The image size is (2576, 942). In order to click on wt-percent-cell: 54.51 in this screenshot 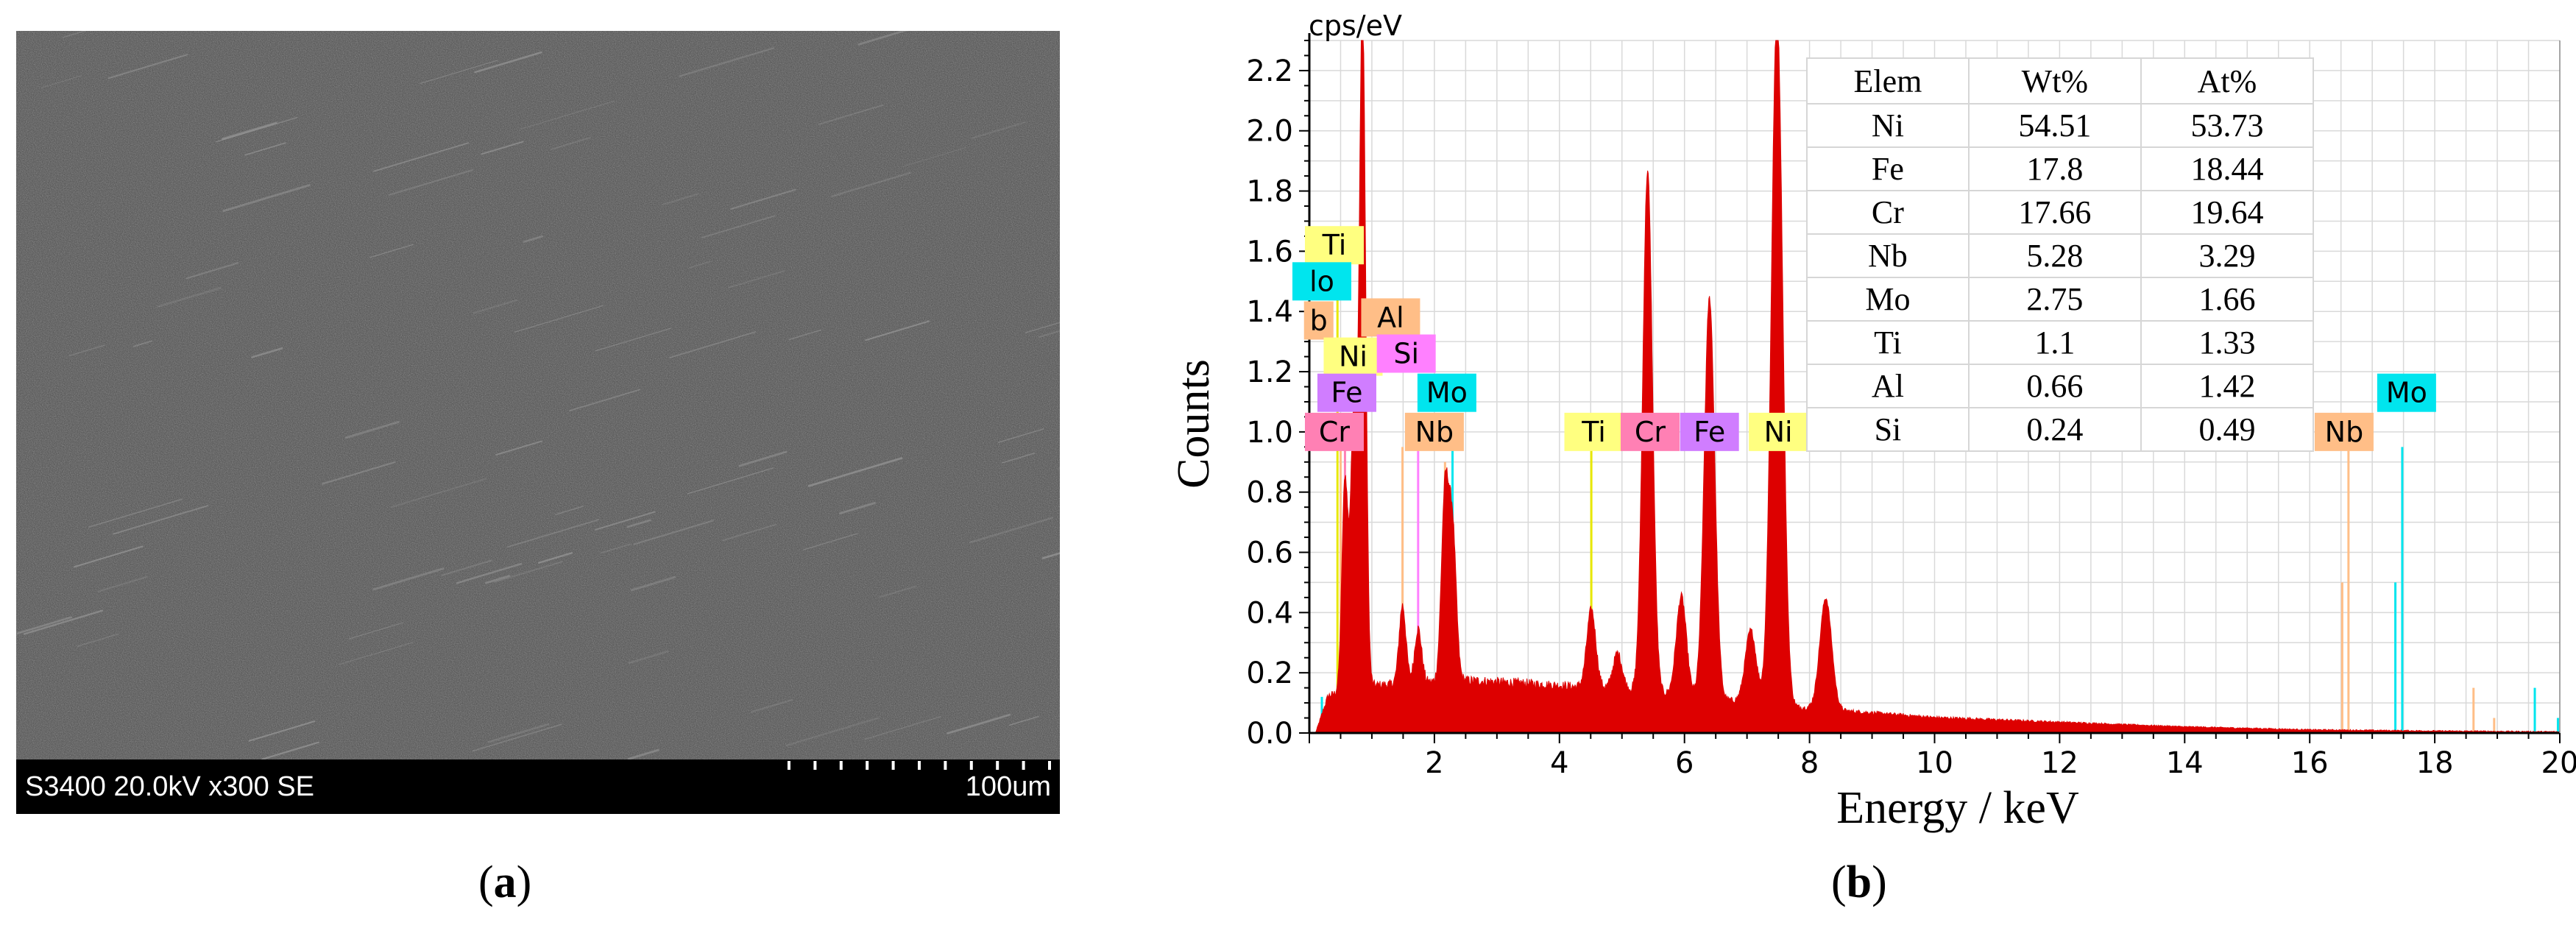, I will do `click(2054, 125)`.